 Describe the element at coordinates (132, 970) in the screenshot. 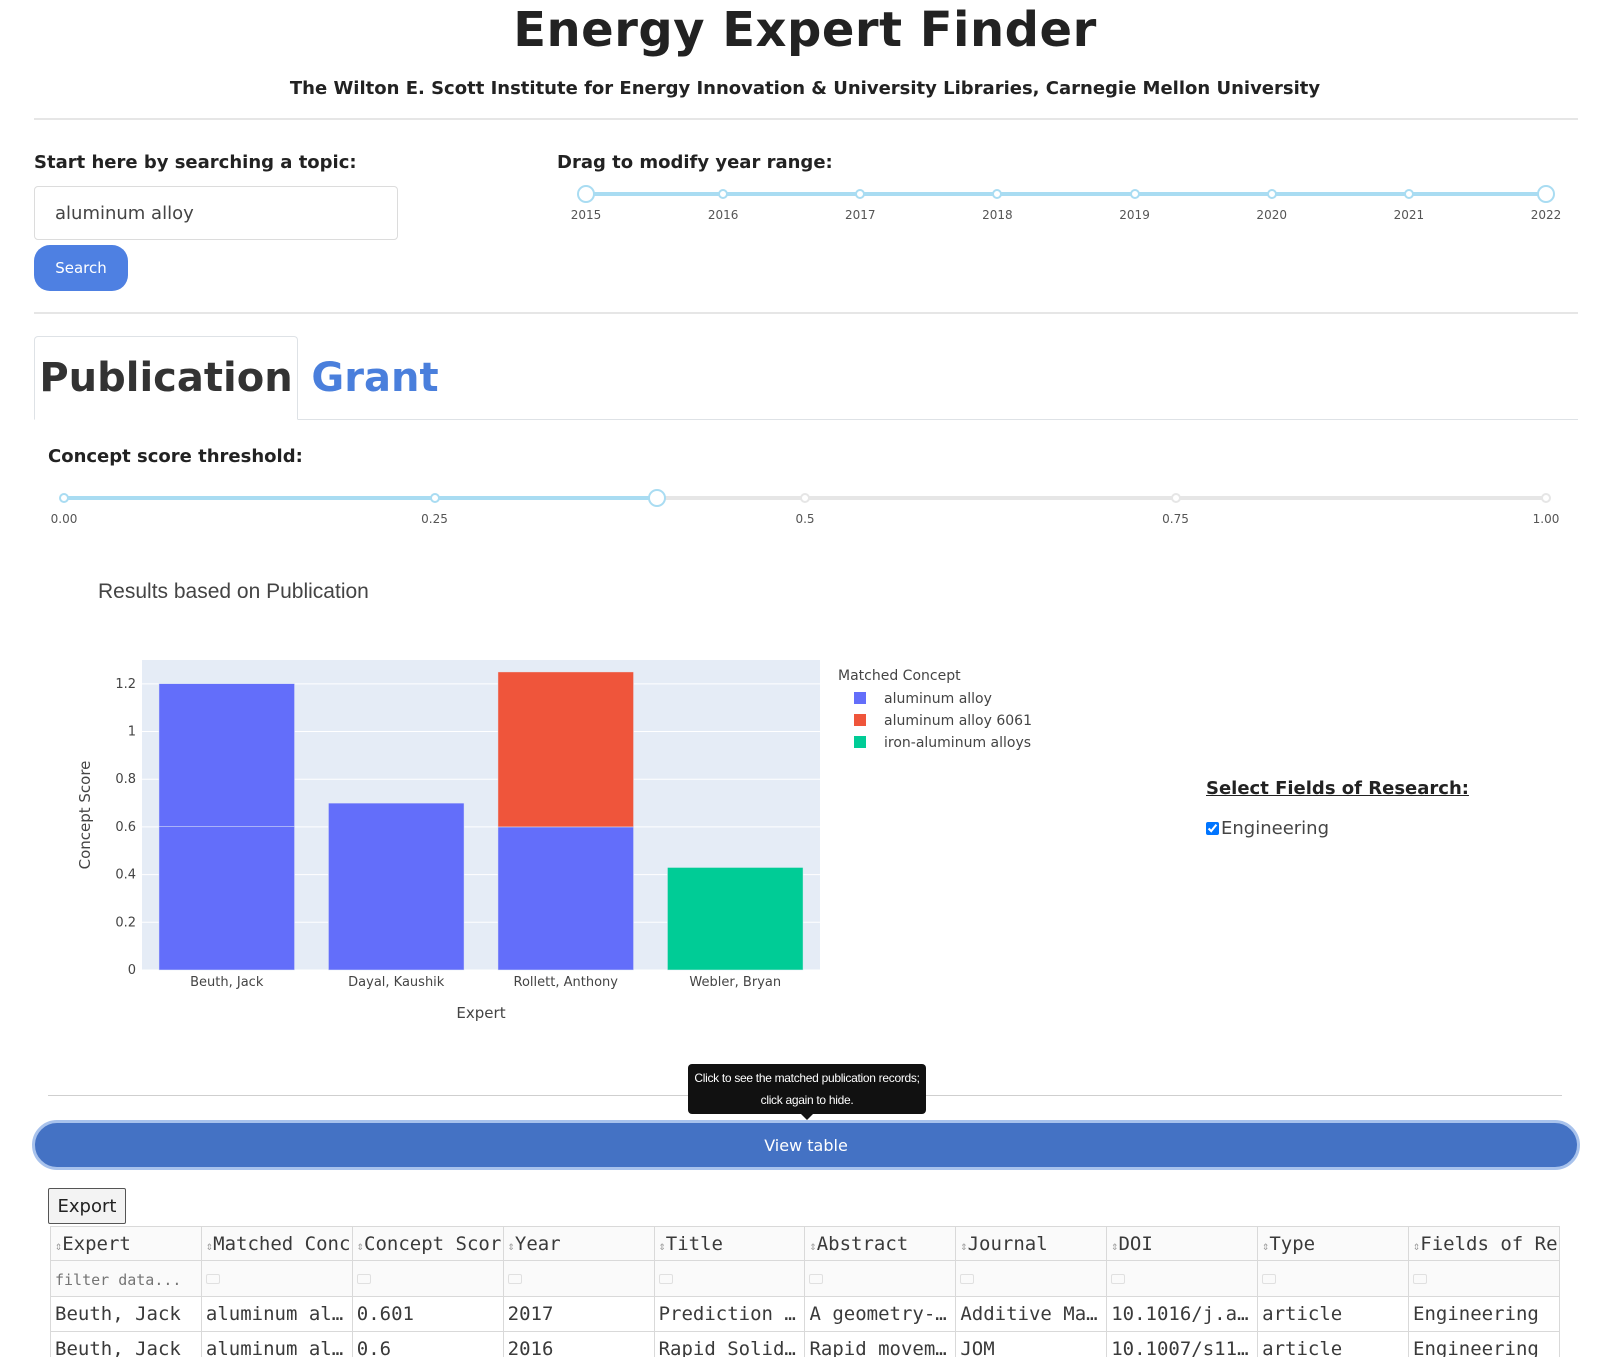

I see `y-tick-label: 0` at that location.